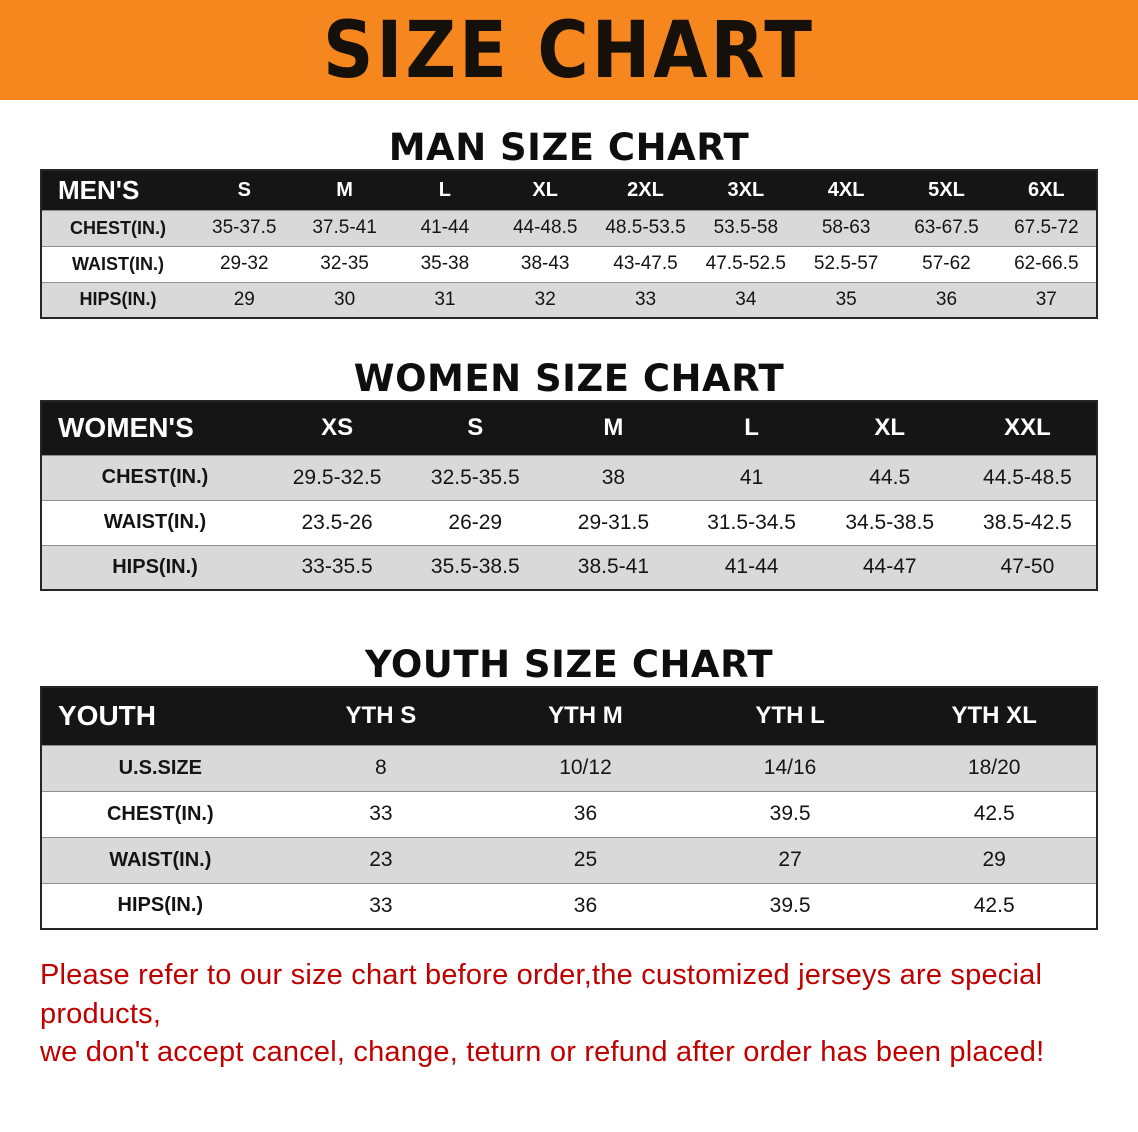 This screenshot has height=1132, width=1138. What do you see at coordinates (946, 227) in the screenshot?
I see `table-cell: 63-67.5` at bounding box center [946, 227].